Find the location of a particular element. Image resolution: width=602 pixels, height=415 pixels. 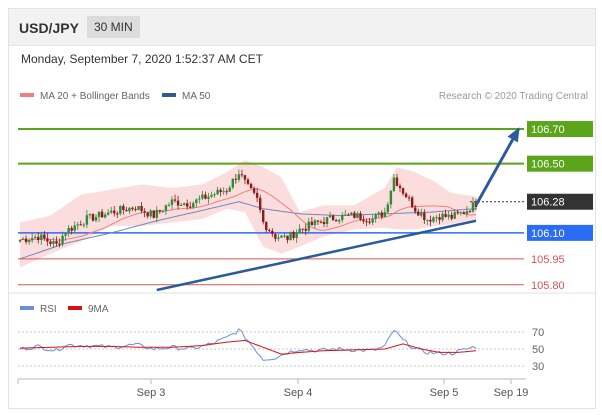

x-tick-label: Sep 19 is located at coordinates (511, 393).